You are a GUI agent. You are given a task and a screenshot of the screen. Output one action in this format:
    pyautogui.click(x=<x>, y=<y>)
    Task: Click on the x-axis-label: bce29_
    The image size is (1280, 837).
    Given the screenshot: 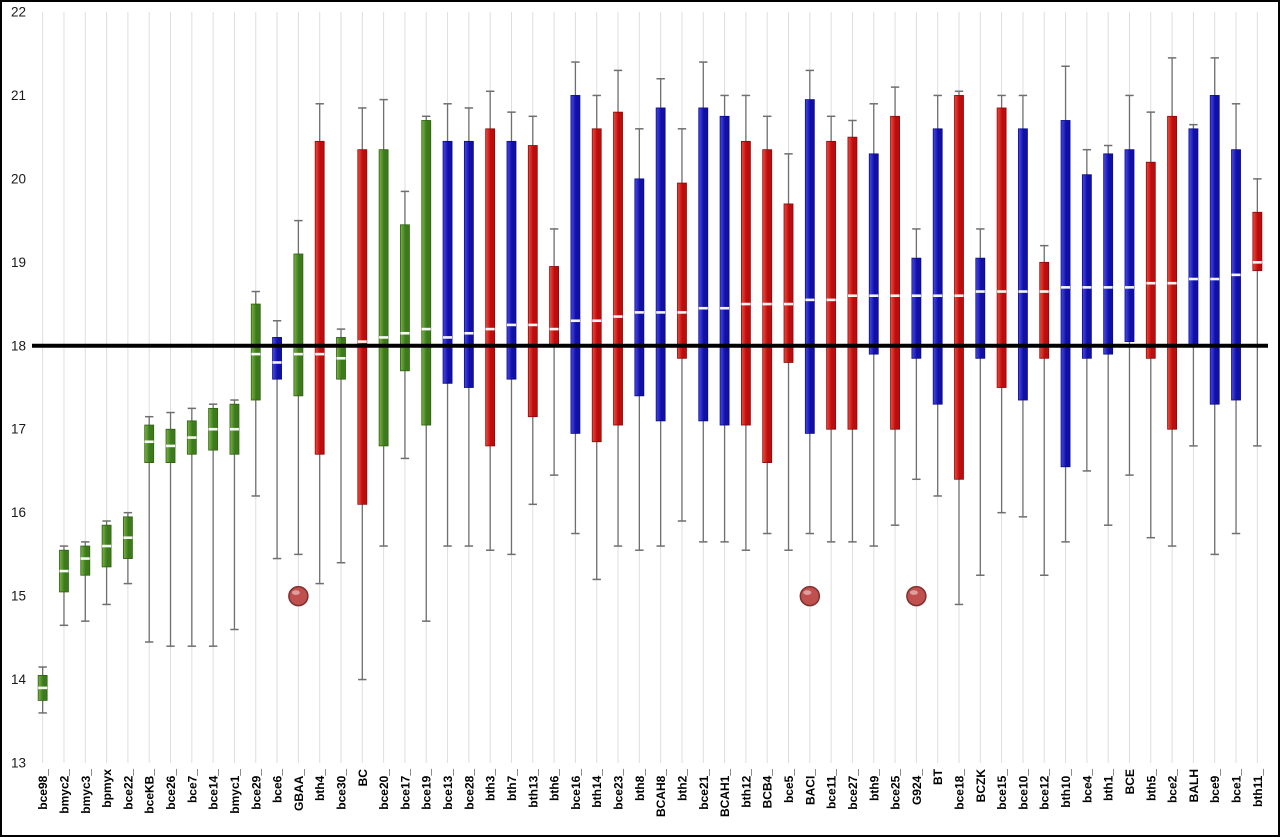 What is the action you would take?
    pyautogui.click(x=256, y=789)
    